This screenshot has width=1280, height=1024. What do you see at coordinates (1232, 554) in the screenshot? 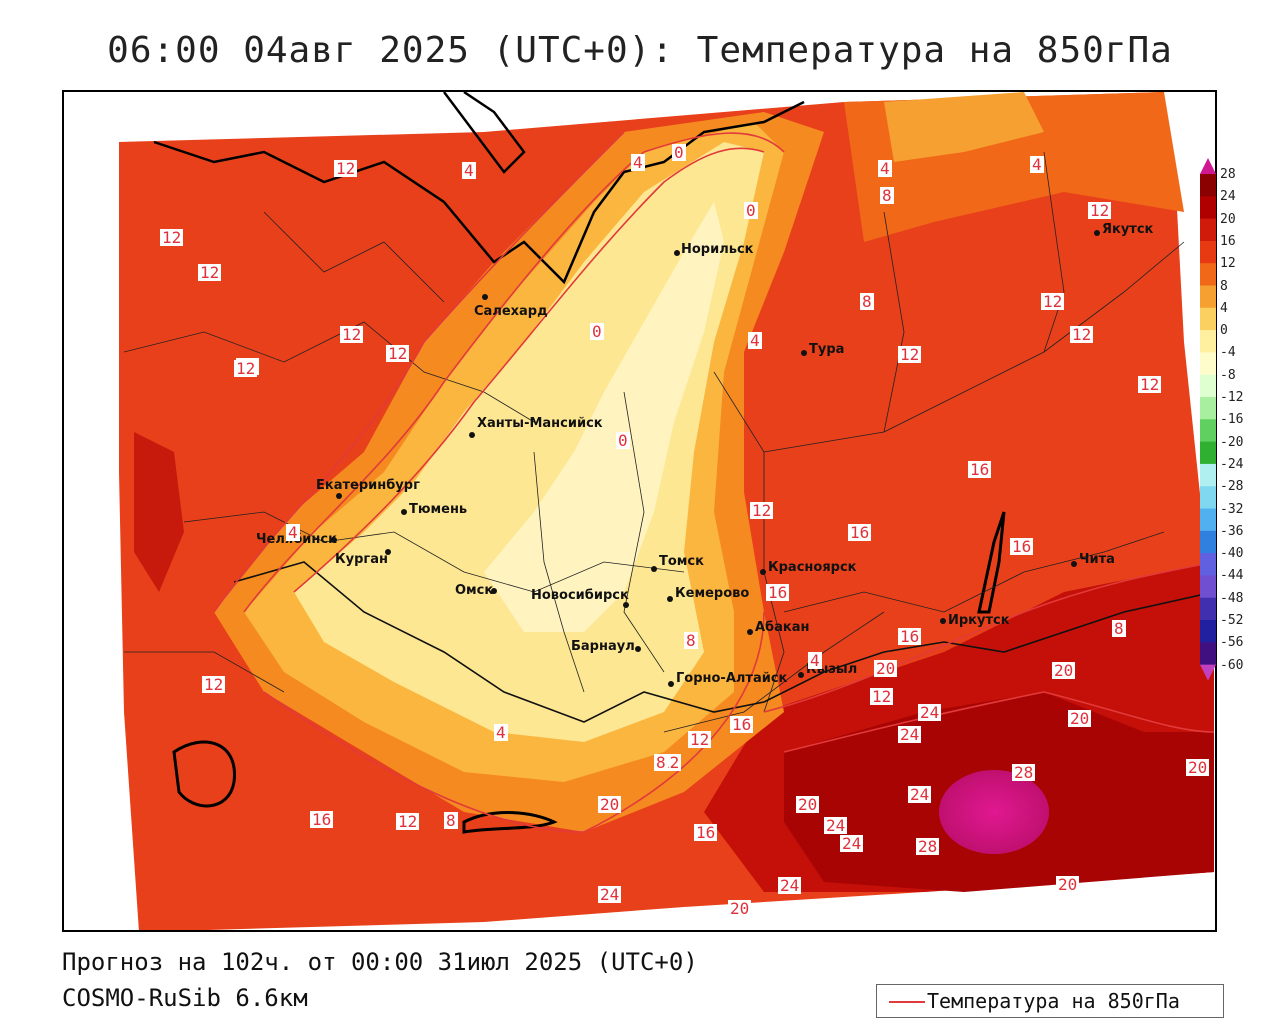
I see `colorbar-tick-label: -40` at bounding box center [1232, 554].